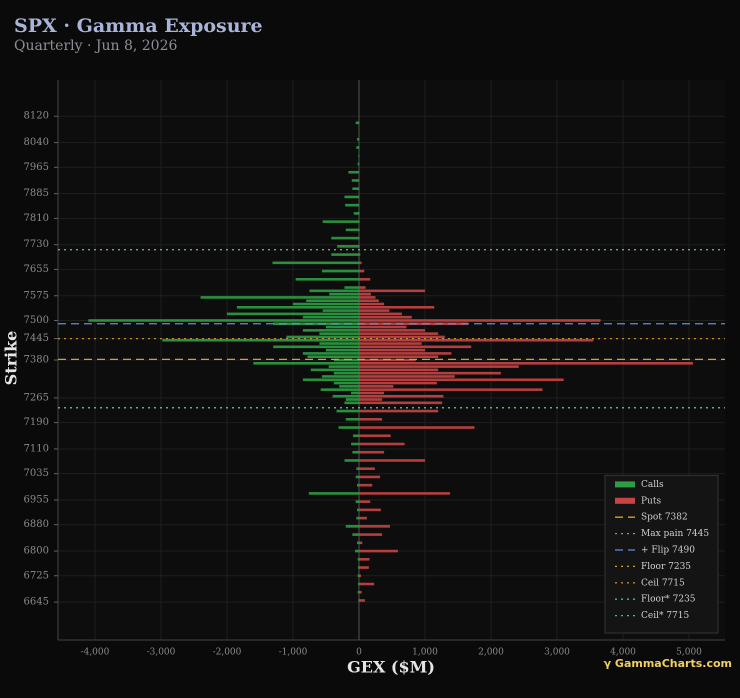  I want to click on y-tick-label: 7885, so click(36, 193).